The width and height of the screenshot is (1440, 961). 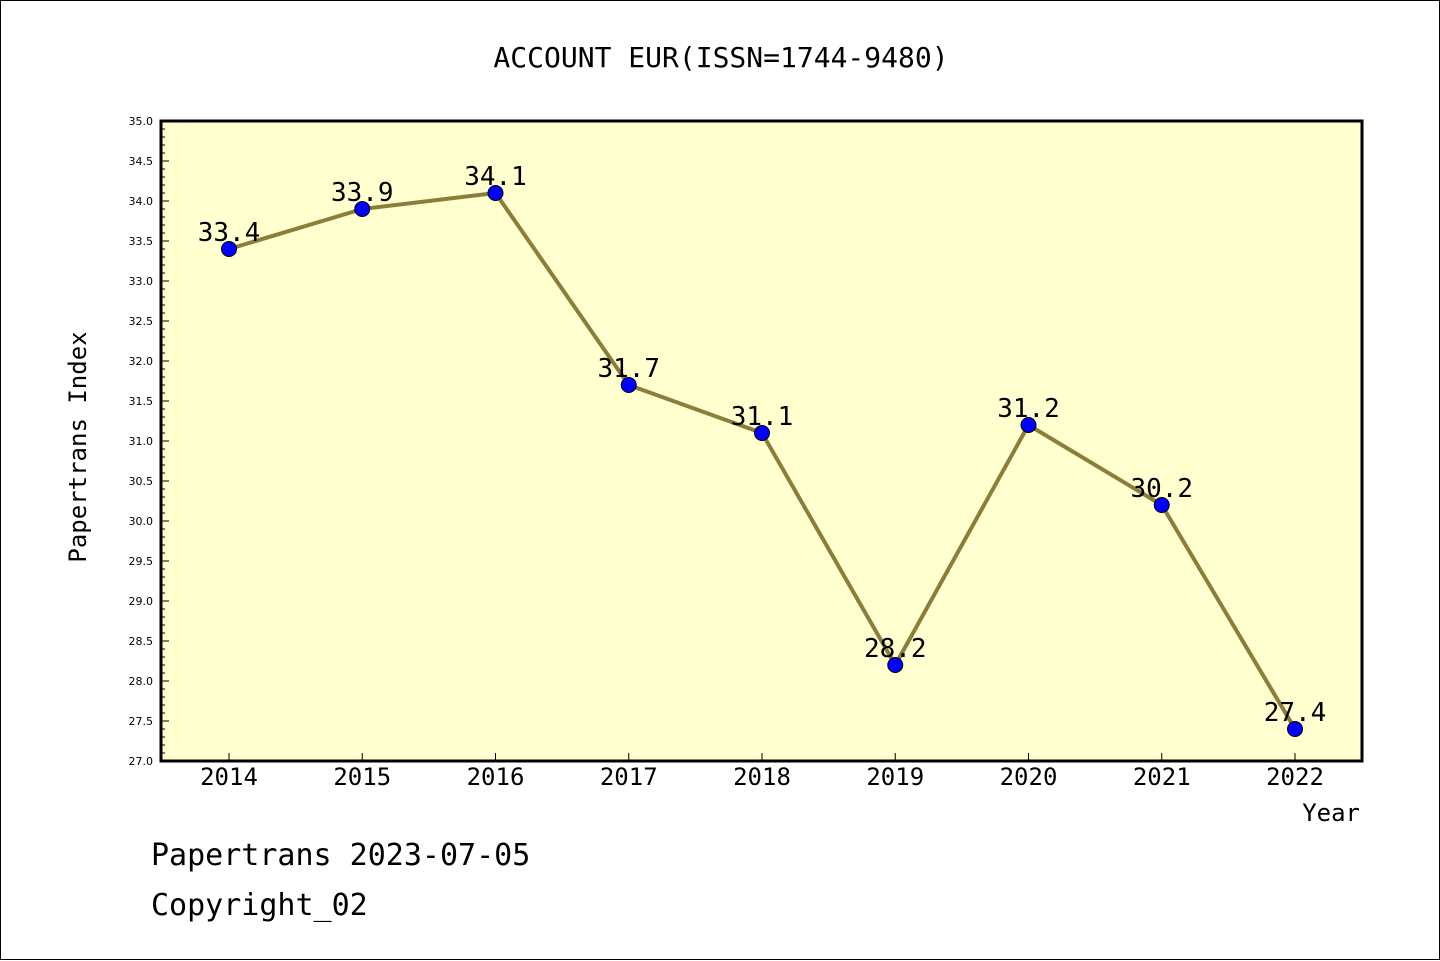 I want to click on y-tick-label: 27.0, so click(x=141, y=761).